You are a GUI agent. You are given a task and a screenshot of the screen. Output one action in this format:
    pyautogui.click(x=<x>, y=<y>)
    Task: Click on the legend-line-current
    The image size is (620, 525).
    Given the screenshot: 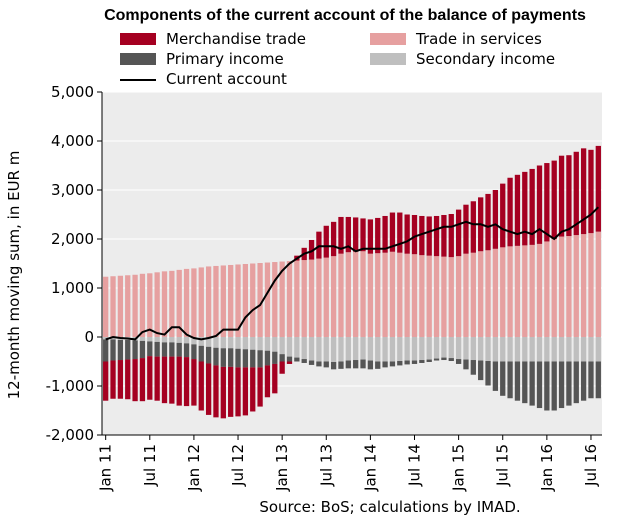 What is the action you would take?
    pyautogui.click(x=138, y=80)
    